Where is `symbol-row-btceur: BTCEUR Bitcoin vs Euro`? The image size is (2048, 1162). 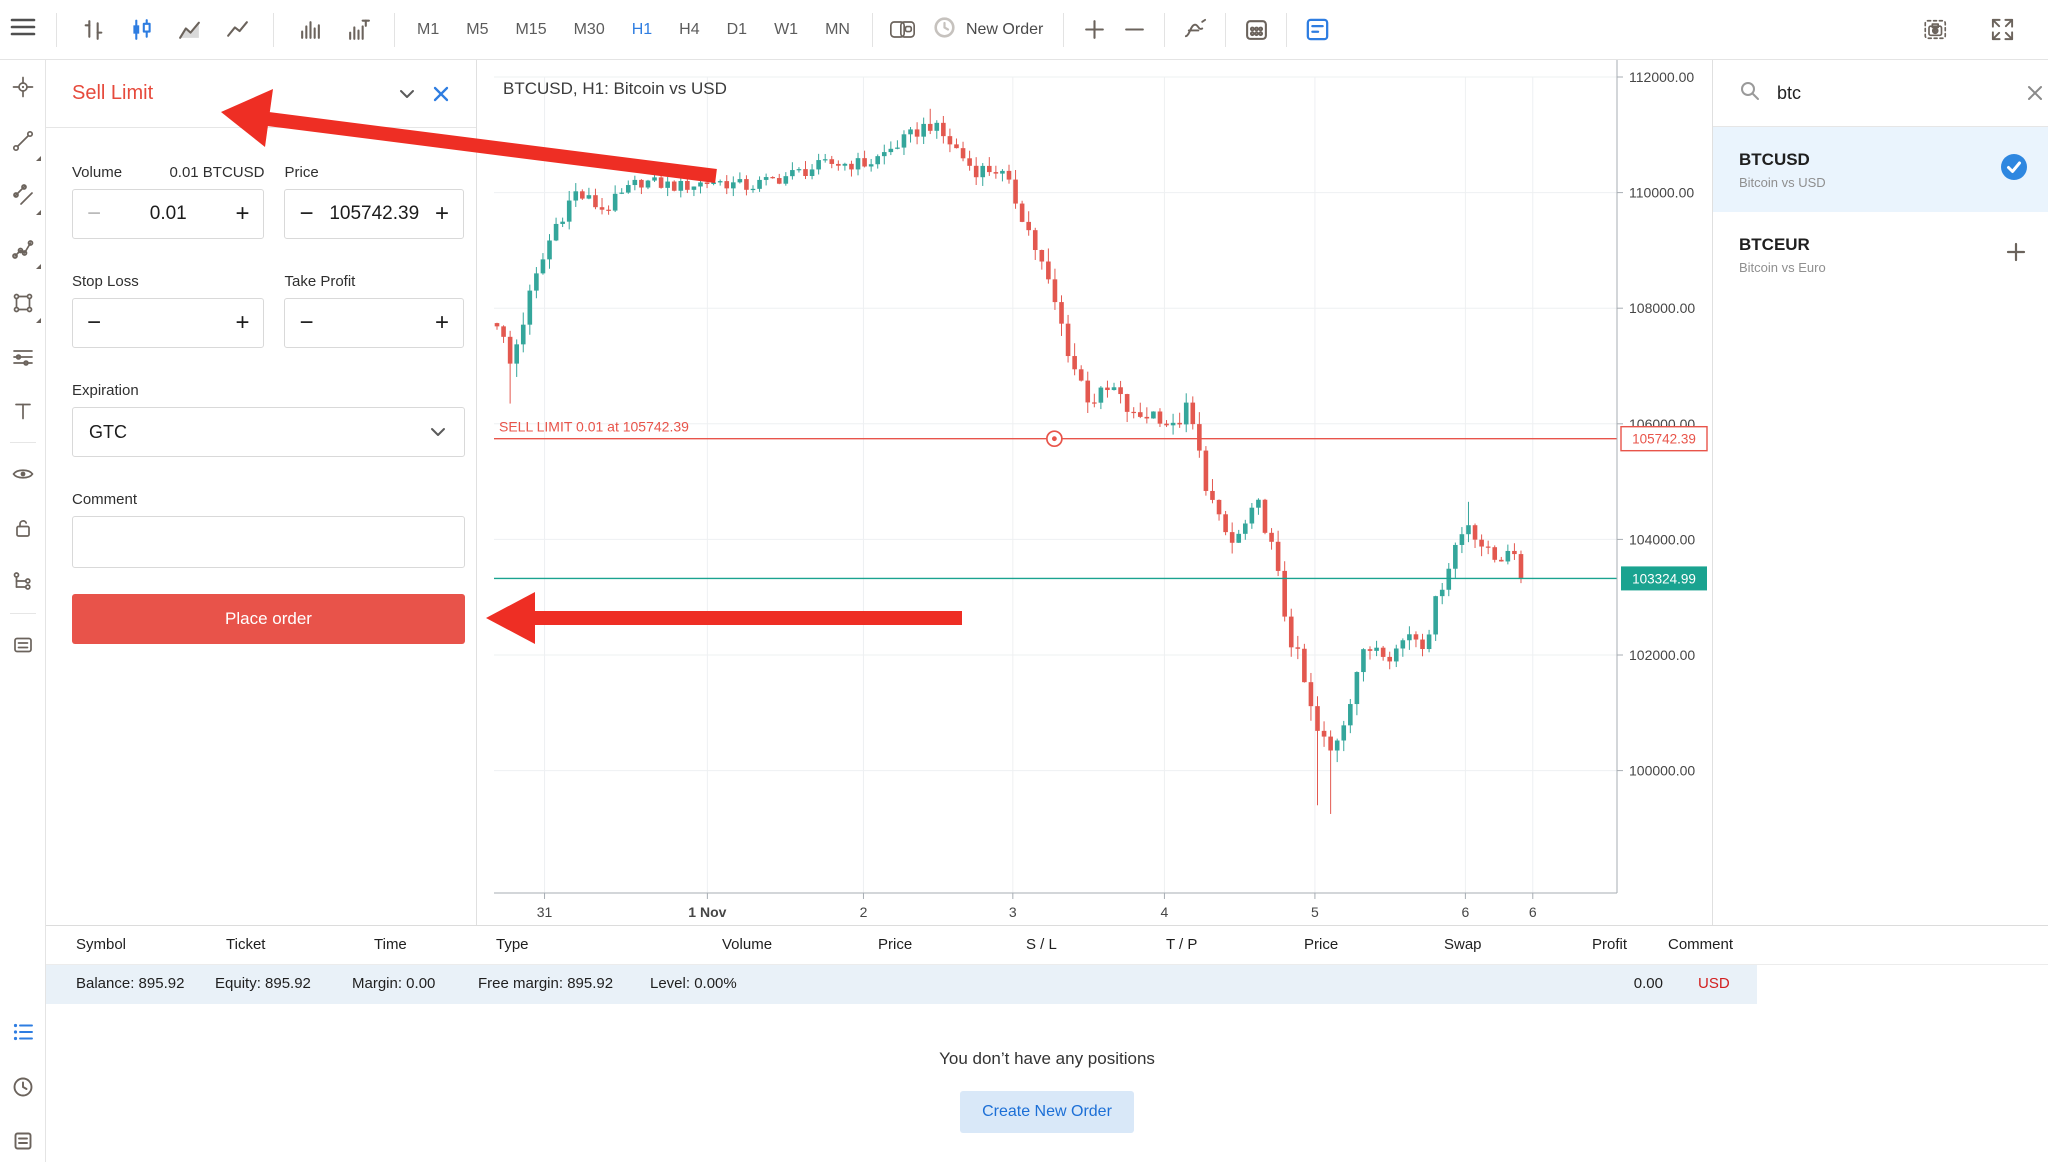 symbol-row-btceur: BTCEUR Bitcoin vs Euro is located at coordinates (1880, 254).